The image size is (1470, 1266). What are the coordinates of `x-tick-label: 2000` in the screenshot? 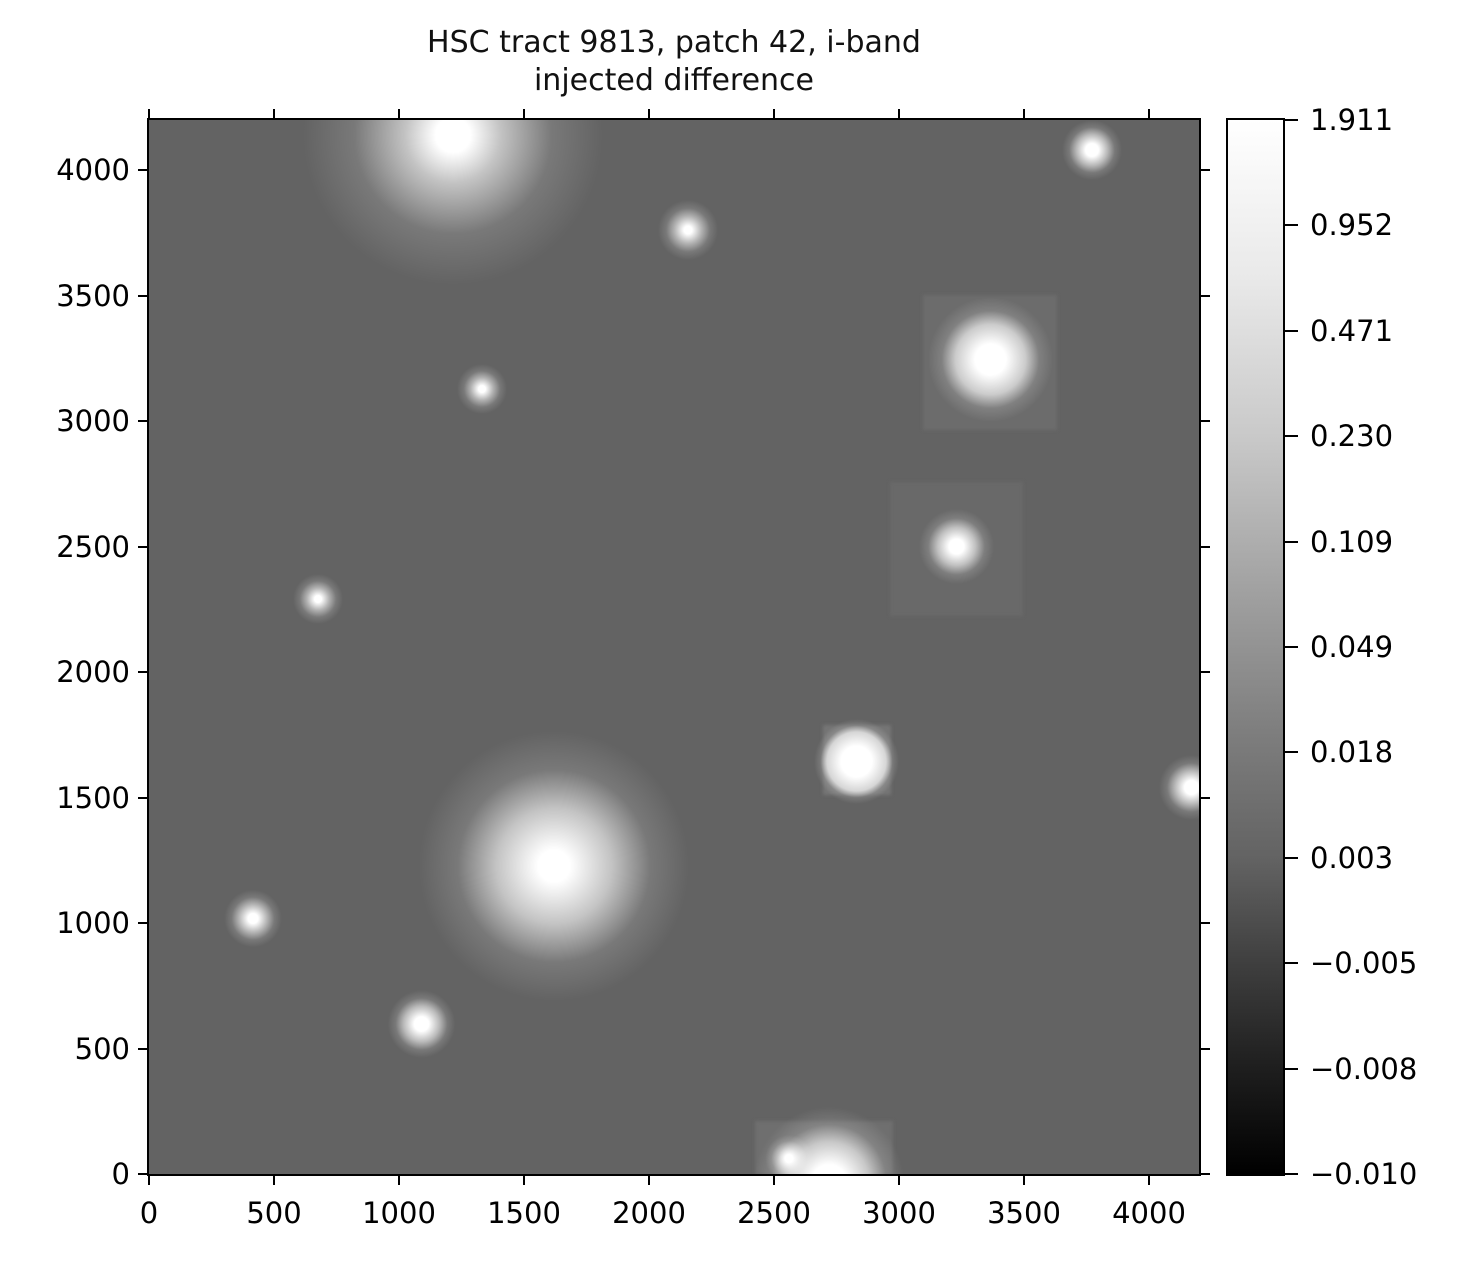 It's located at (649, 1213).